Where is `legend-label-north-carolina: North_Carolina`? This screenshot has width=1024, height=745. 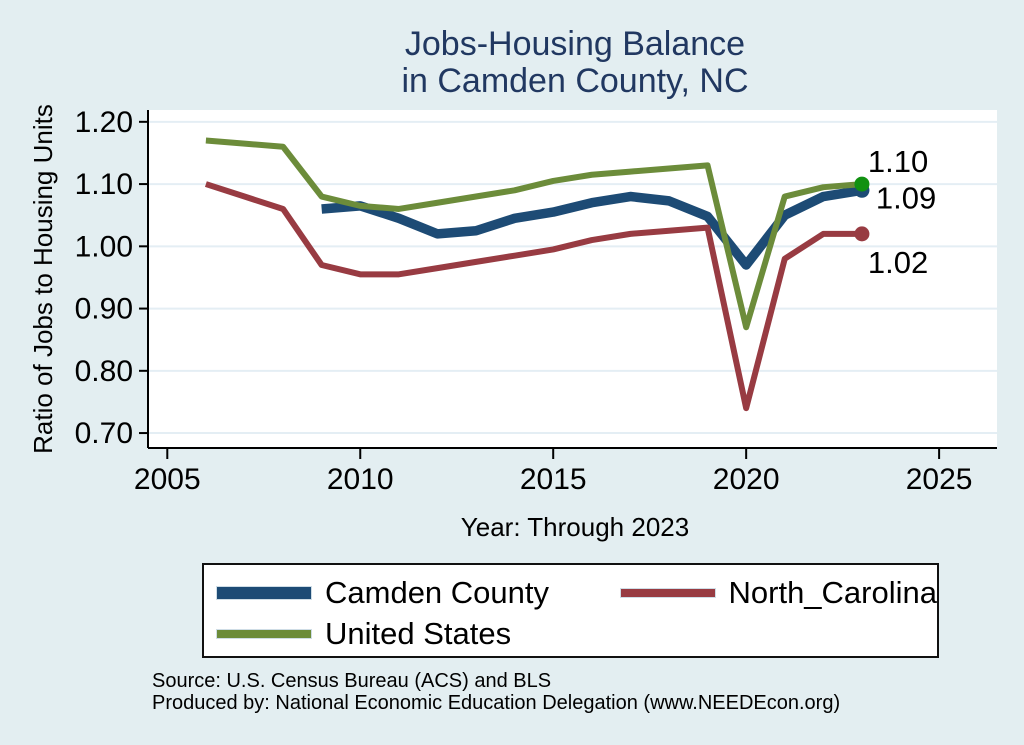
legend-label-north-carolina: North_Carolina is located at coordinates (833, 592).